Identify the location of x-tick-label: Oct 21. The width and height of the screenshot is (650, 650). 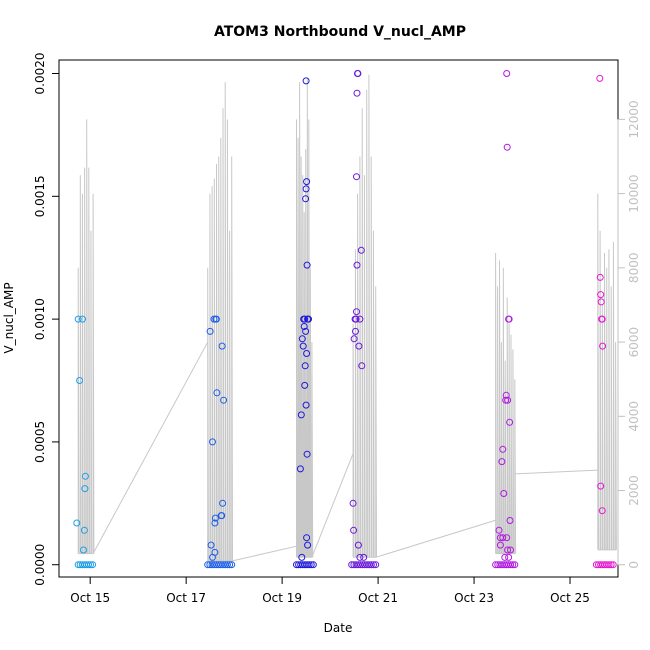
(378, 598).